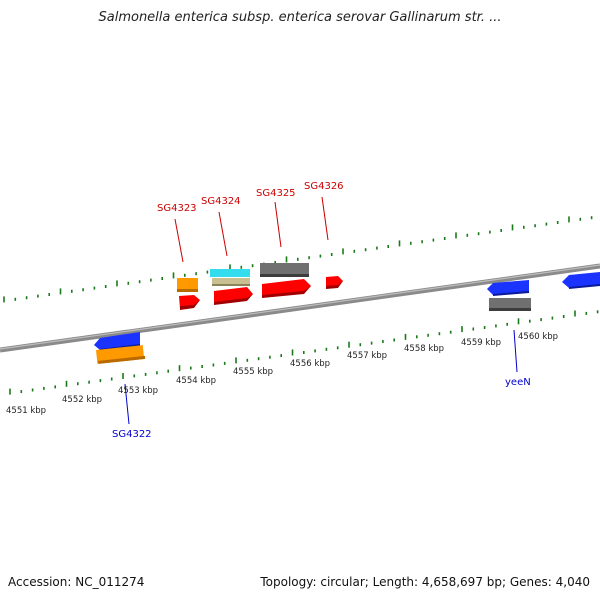 The image size is (600, 600). Describe the element at coordinates (424, 349) in the screenshot. I see `scale-label-4558: 4558 kbp` at that location.